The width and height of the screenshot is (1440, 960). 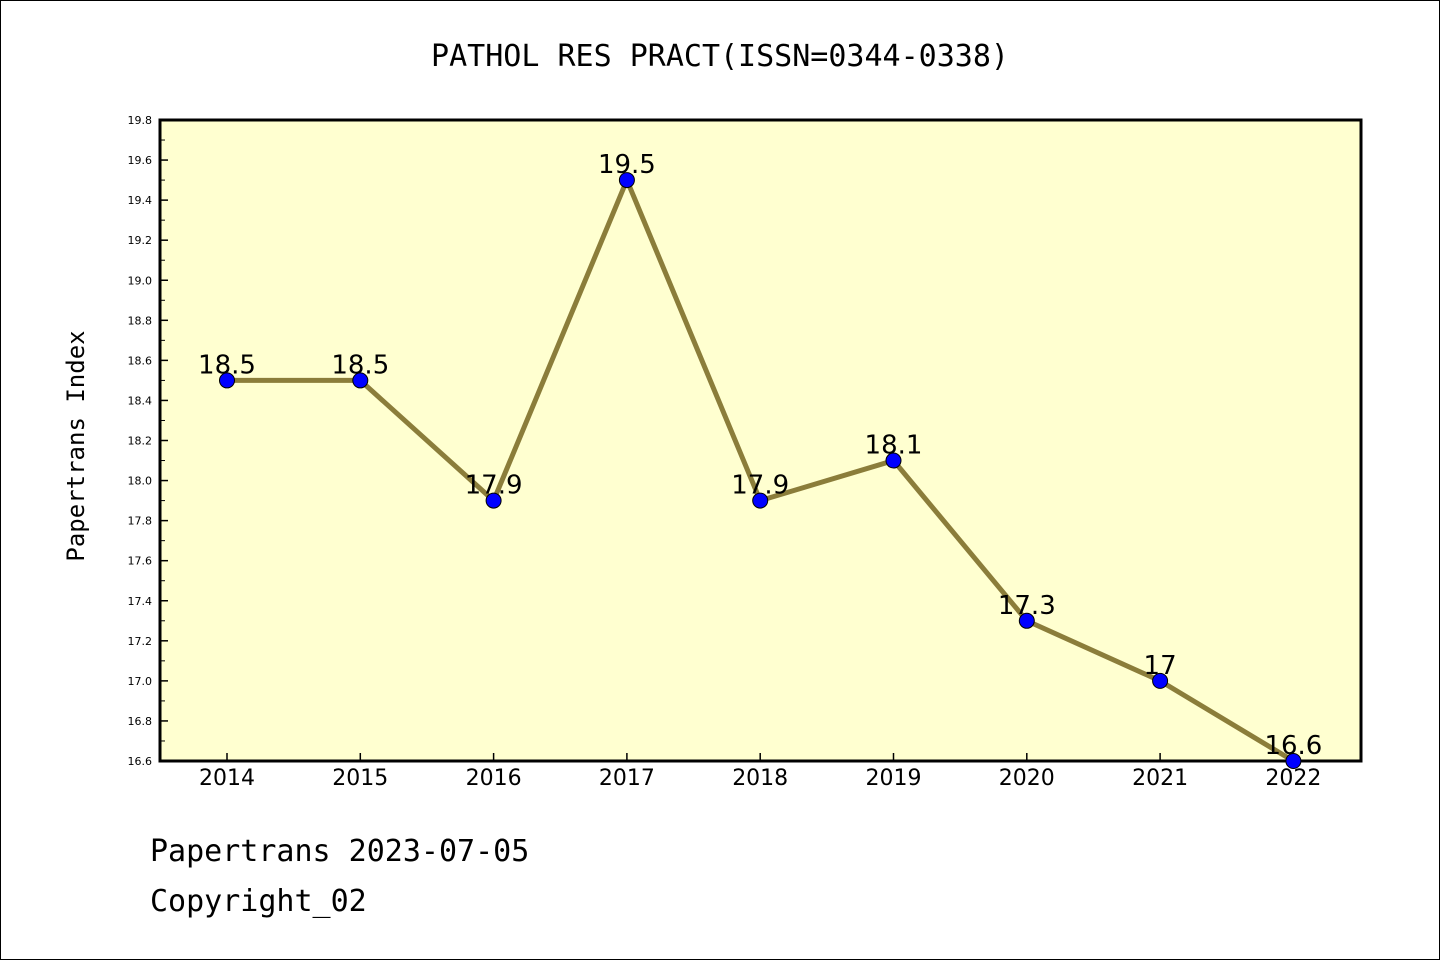 What do you see at coordinates (140, 441) in the screenshot?
I see `y-tick-label: 18.2` at bounding box center [140, 441].